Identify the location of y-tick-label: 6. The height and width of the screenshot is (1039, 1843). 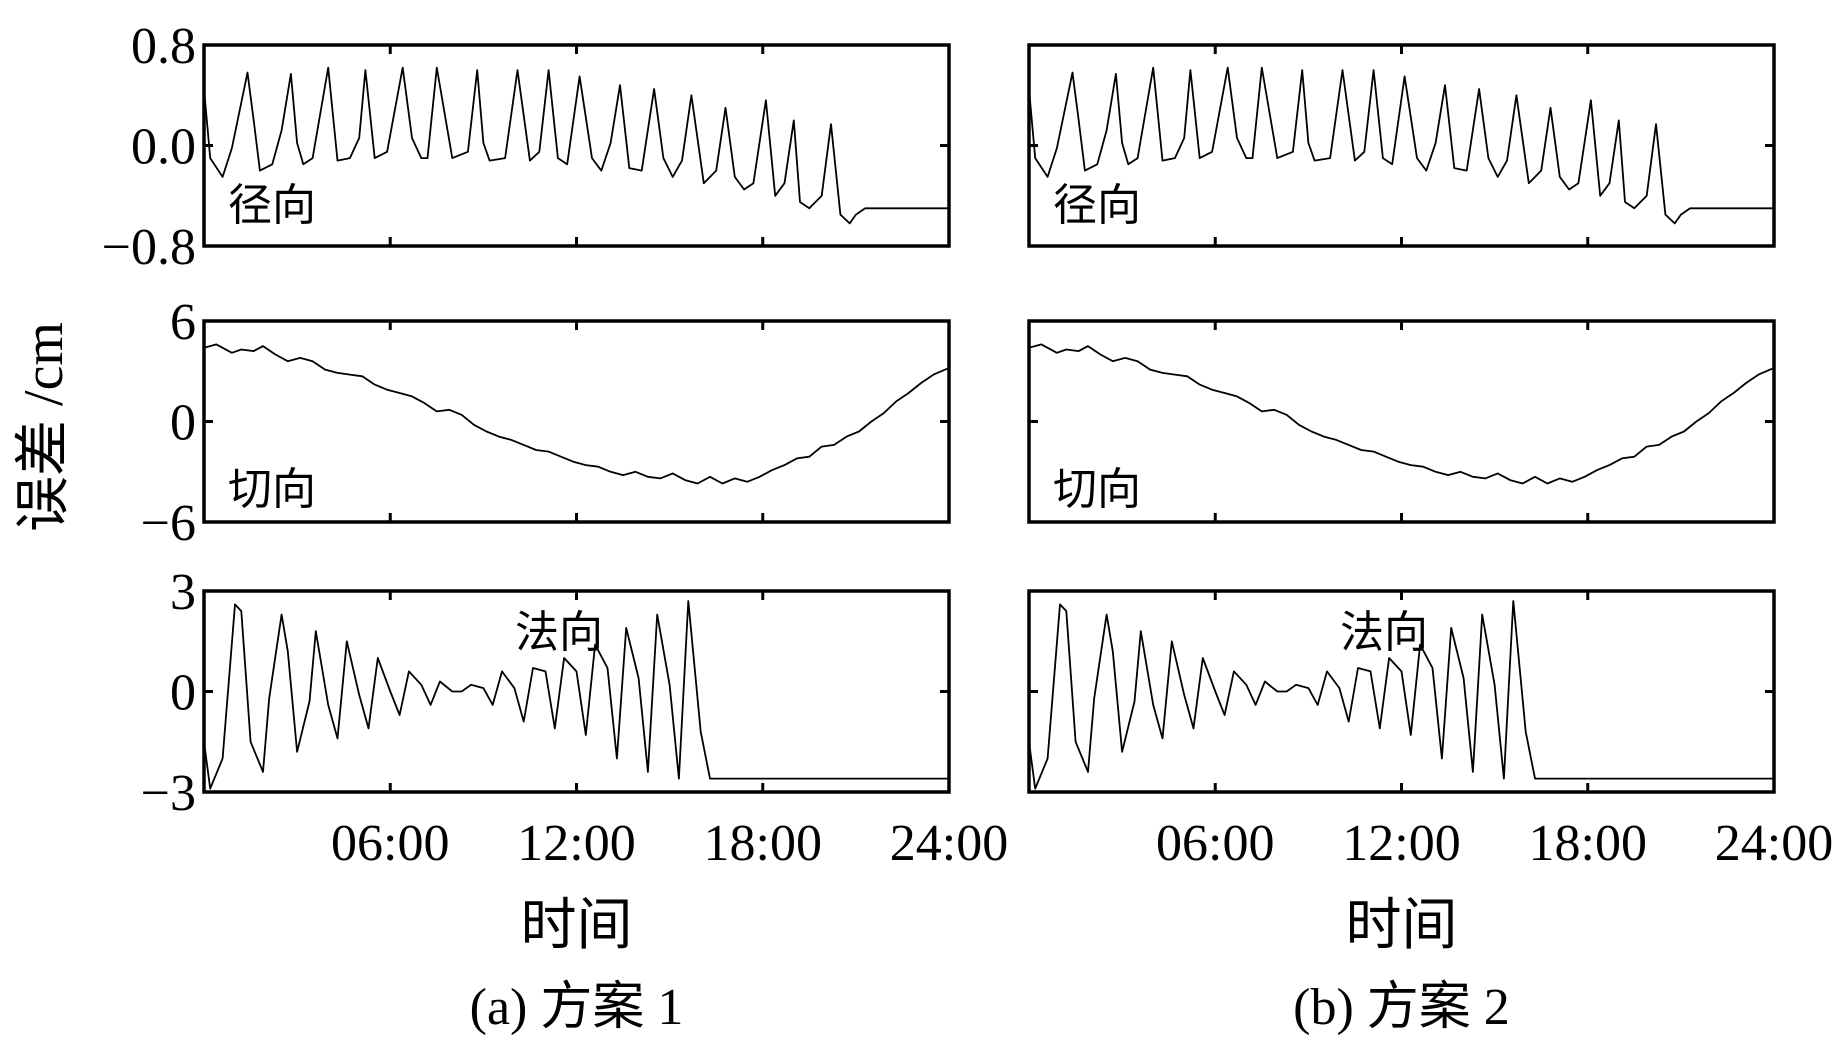
(183, 322).